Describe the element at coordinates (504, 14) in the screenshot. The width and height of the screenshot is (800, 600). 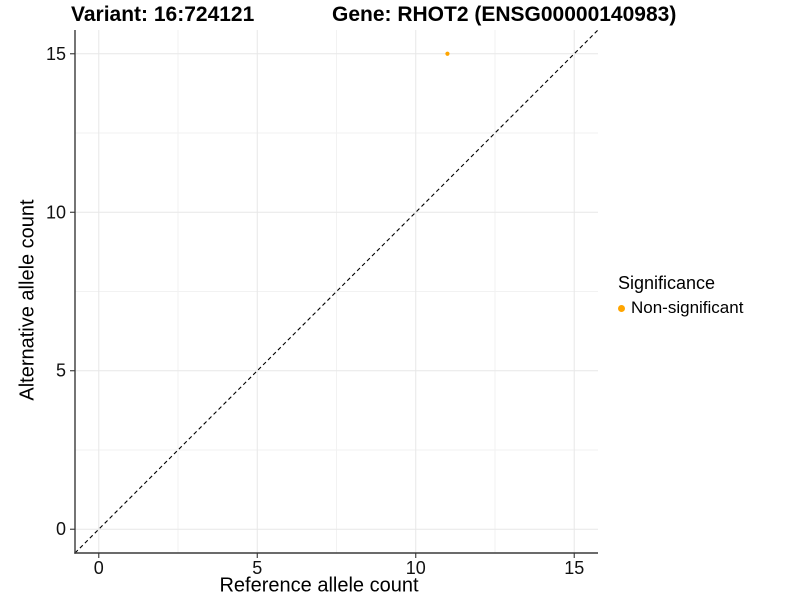
I see `gene-title: Gene: RHOT2 (ENSG00000140983)` at that location.